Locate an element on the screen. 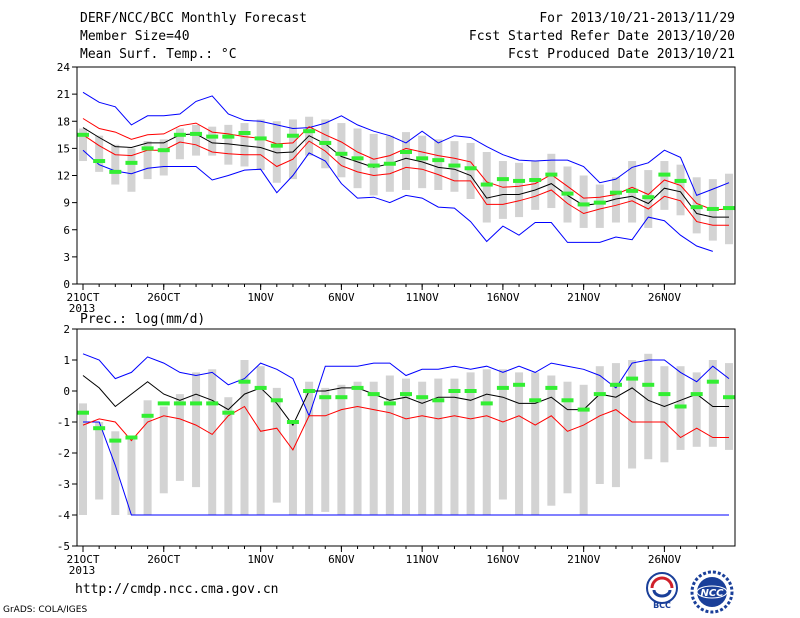 Image resolution: width=800 pixels, height=618 pixels. min-line is located at coordinates (397, 200).